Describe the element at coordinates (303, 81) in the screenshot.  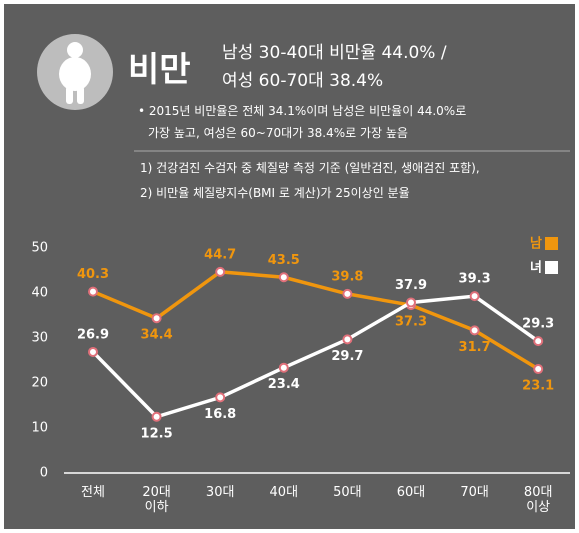
I see `headline: 여성 60-70대 38.4%` at that location.